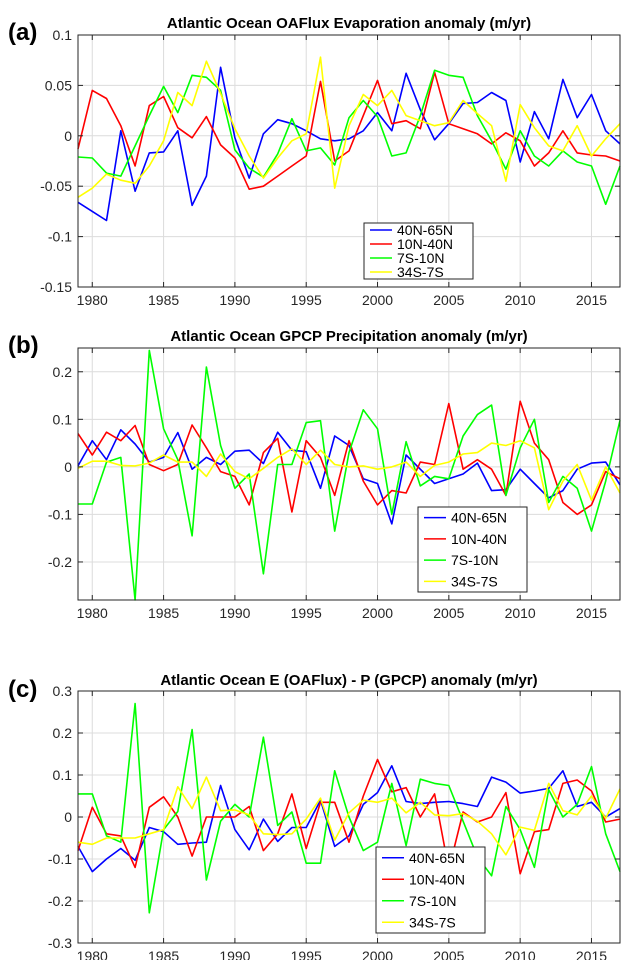 Image resolution: width=625 pixels, height=960 pixels. What do you see at coordinates (23, 345) in the screenshot?
I see `panel-label: (b)` at bounding box center [23, 345].